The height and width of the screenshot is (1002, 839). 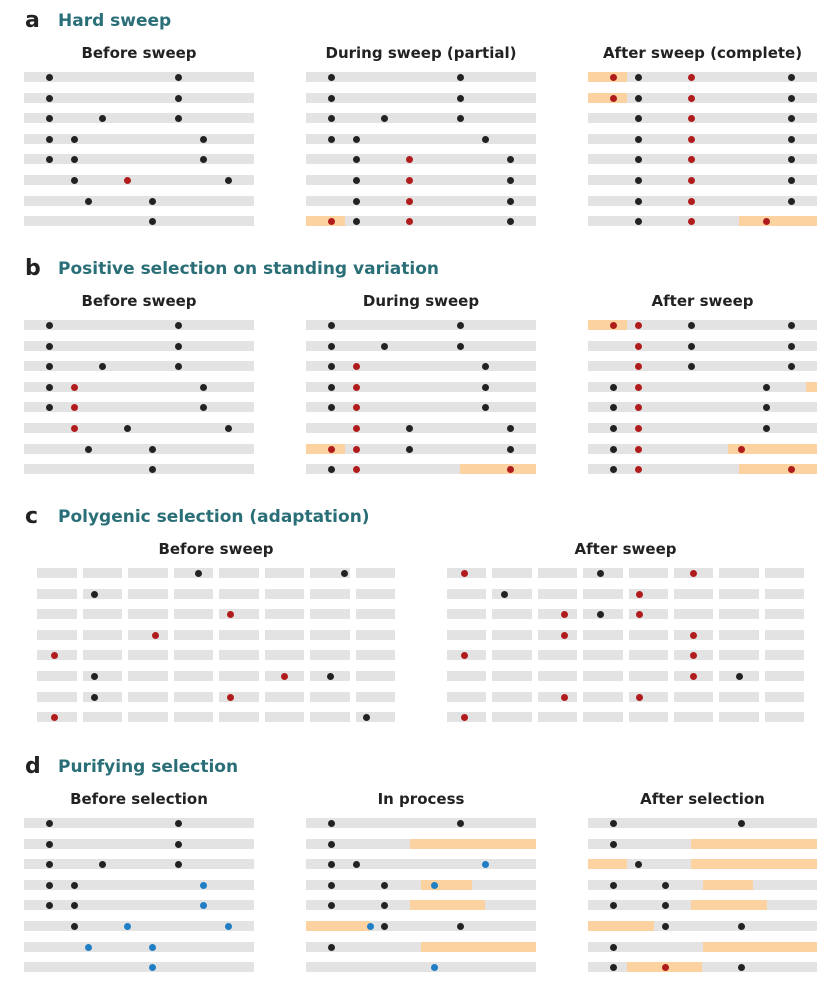 I want to click on section-letter: d, so click(x=33, y=766).